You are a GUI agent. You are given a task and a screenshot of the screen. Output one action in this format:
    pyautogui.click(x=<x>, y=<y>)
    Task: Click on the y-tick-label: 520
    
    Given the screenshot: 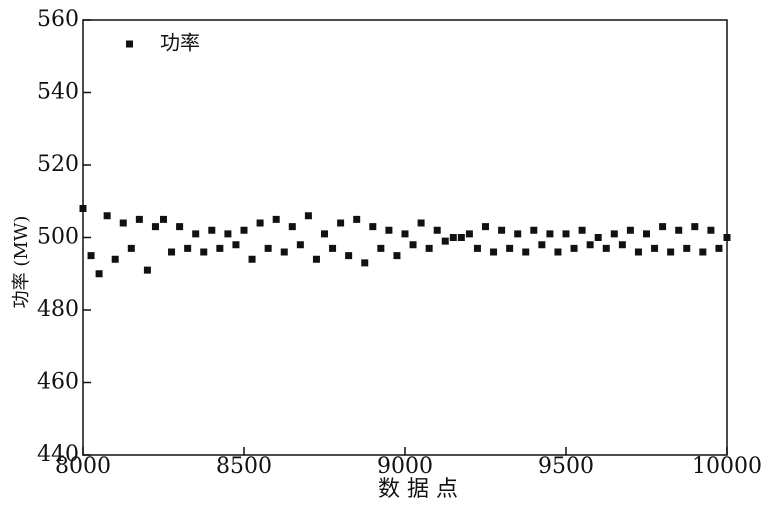 What is the action you would take?
    pyautogui.click(x=58, y=164)
    